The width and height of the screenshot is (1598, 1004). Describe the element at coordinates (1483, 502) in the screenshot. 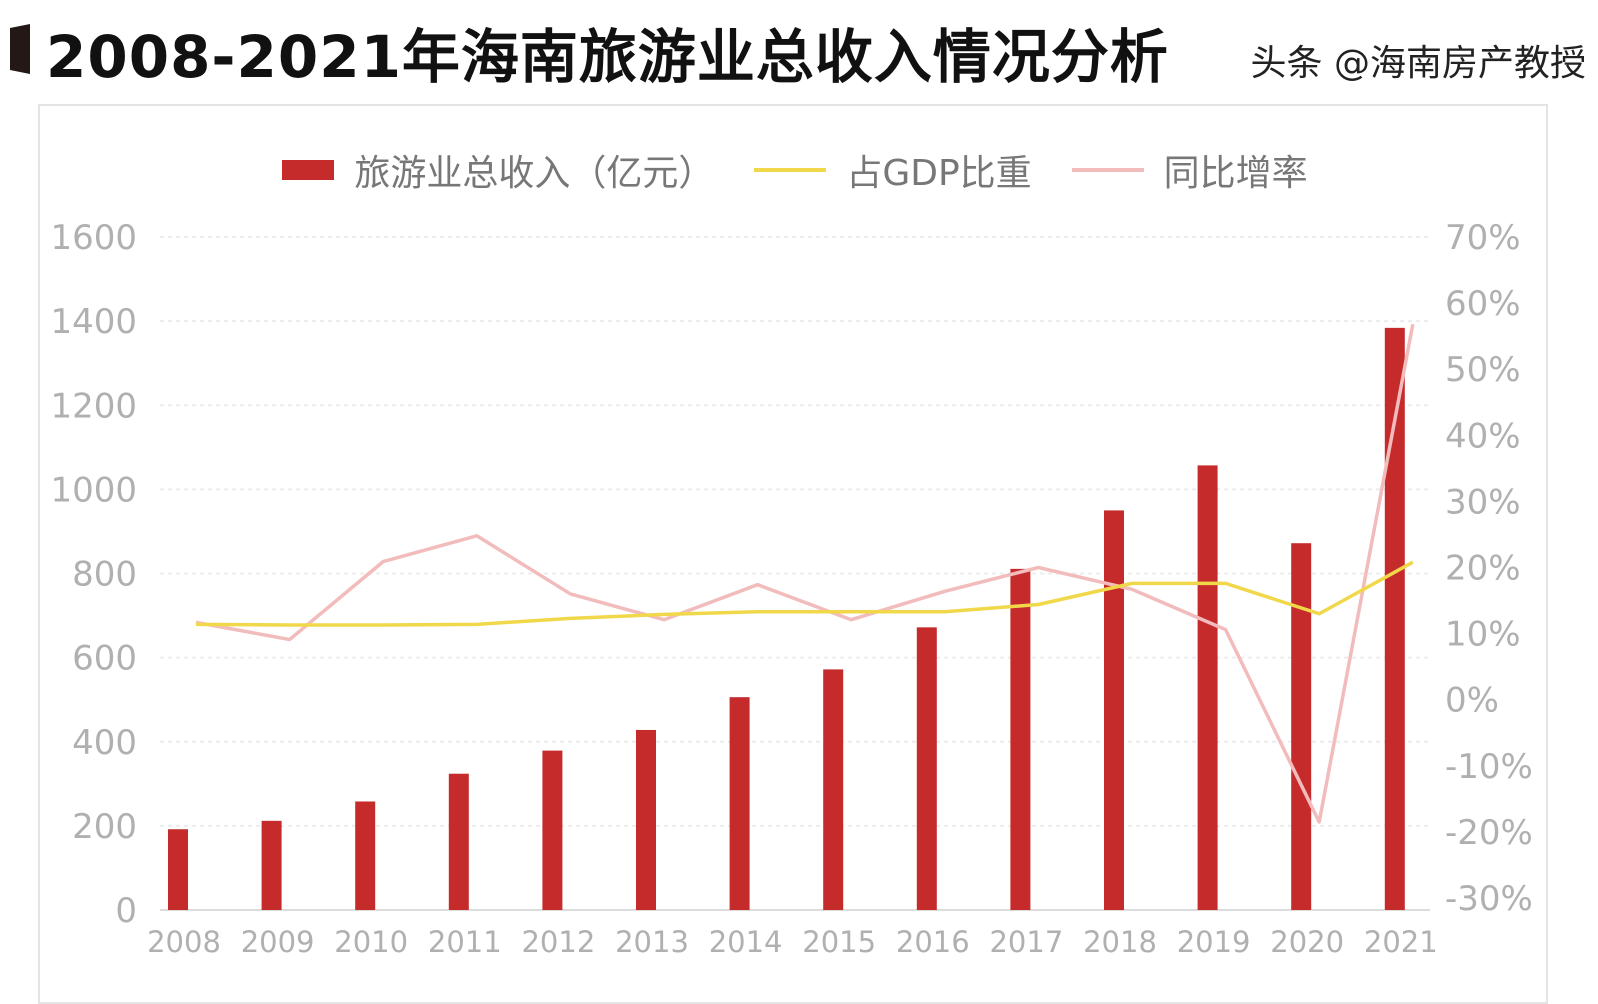

I see `y-right-tick-label: 30%` at that location.